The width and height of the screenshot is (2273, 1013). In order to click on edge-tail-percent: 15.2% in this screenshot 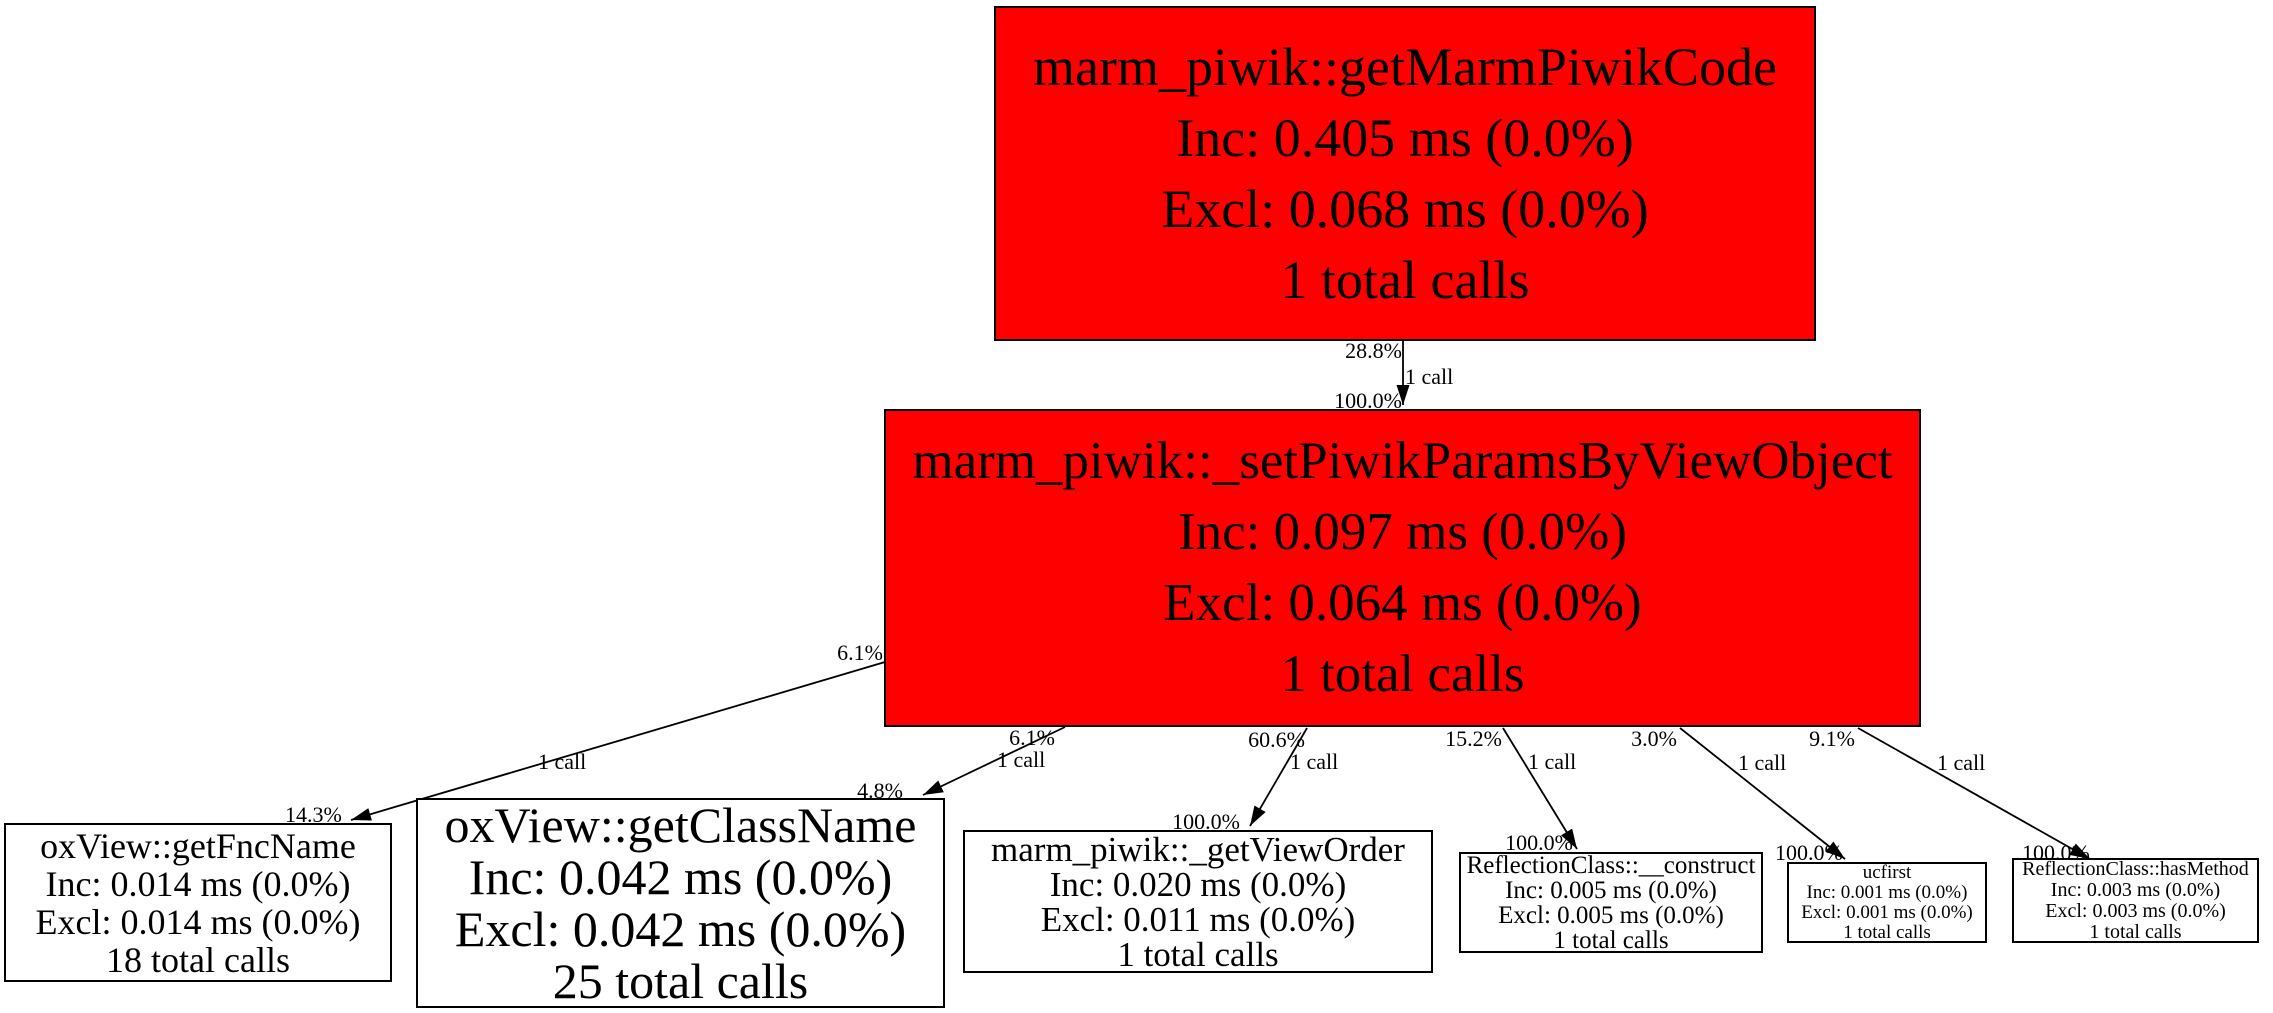, I will do `click(1473, 738)`.